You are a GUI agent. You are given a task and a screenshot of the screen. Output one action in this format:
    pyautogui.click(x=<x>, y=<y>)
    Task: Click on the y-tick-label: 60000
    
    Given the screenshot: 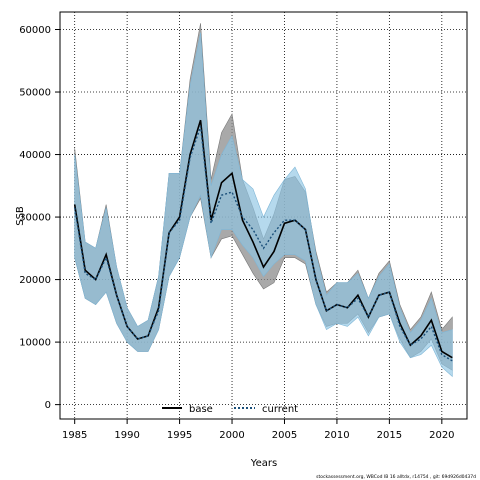 What is the action you would take?
    pyautogui.click(x=35, y=30)
    